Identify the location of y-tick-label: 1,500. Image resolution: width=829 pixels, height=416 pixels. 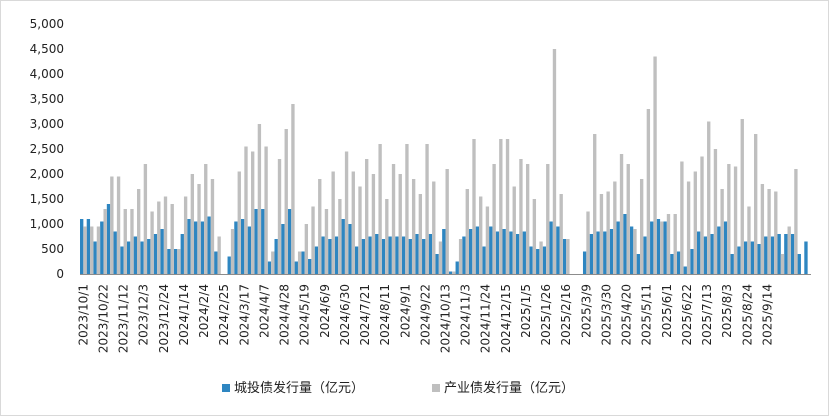
(47, 199).